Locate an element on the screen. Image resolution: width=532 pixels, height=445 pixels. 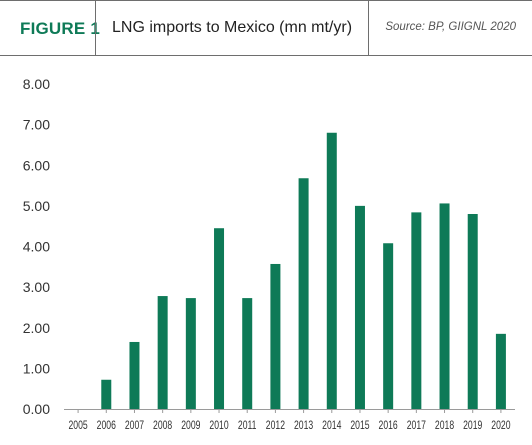
header-divider-right is located at coordinates (368, 28).